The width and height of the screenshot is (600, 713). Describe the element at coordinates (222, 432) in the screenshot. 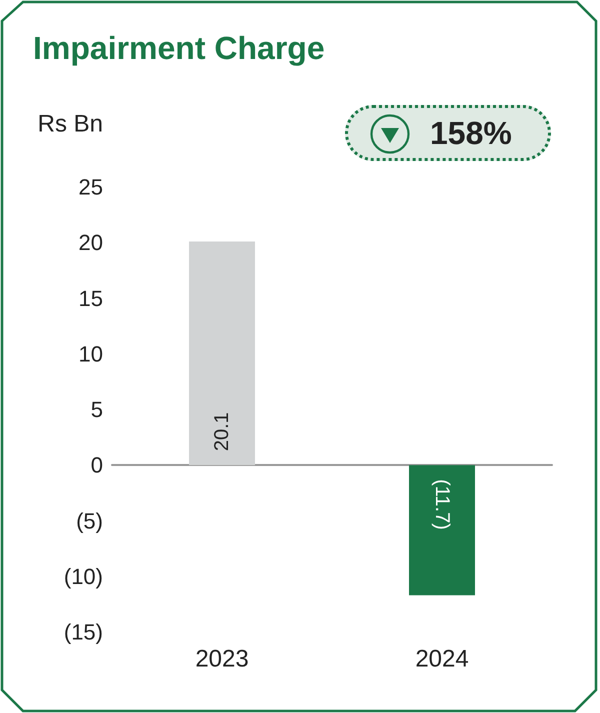

I see `data-label: 20.1` at that location.